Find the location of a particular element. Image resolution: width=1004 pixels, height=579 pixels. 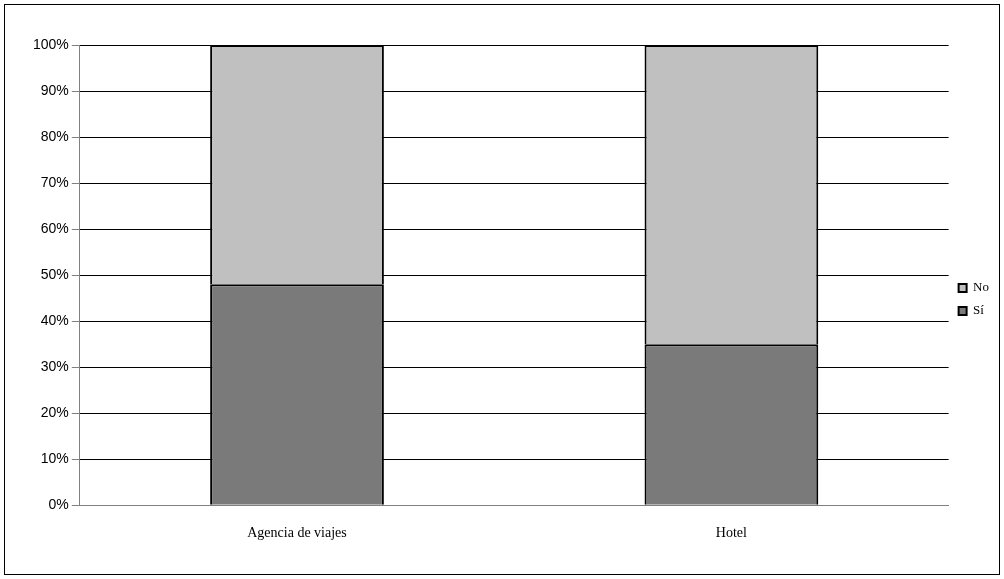

y-tick-label: 100% is located at coordinates (50, 43).